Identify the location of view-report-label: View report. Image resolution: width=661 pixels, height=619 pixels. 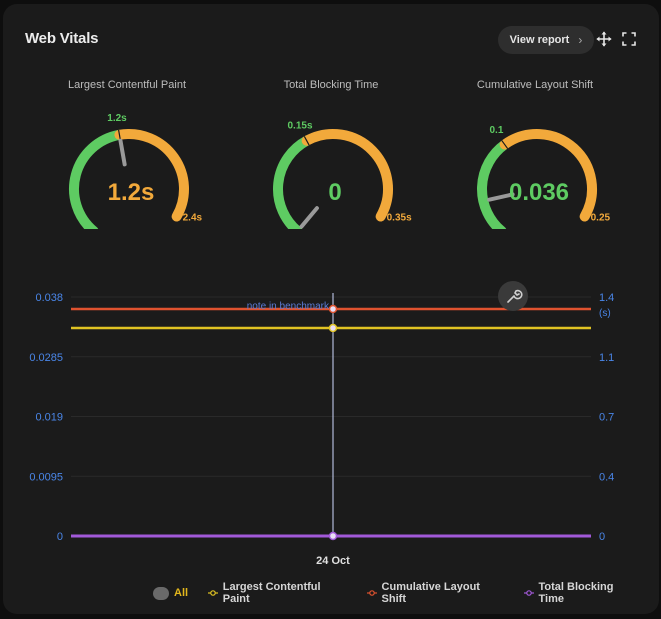
(539, 40).